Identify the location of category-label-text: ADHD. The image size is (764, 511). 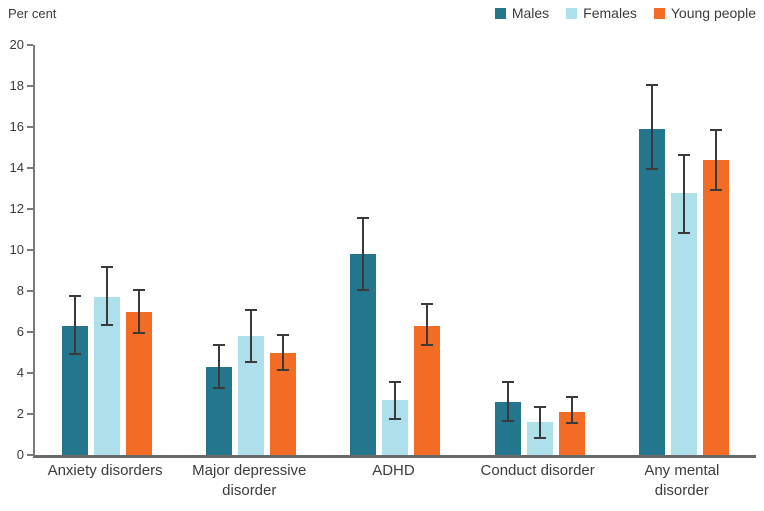
(393, 470).